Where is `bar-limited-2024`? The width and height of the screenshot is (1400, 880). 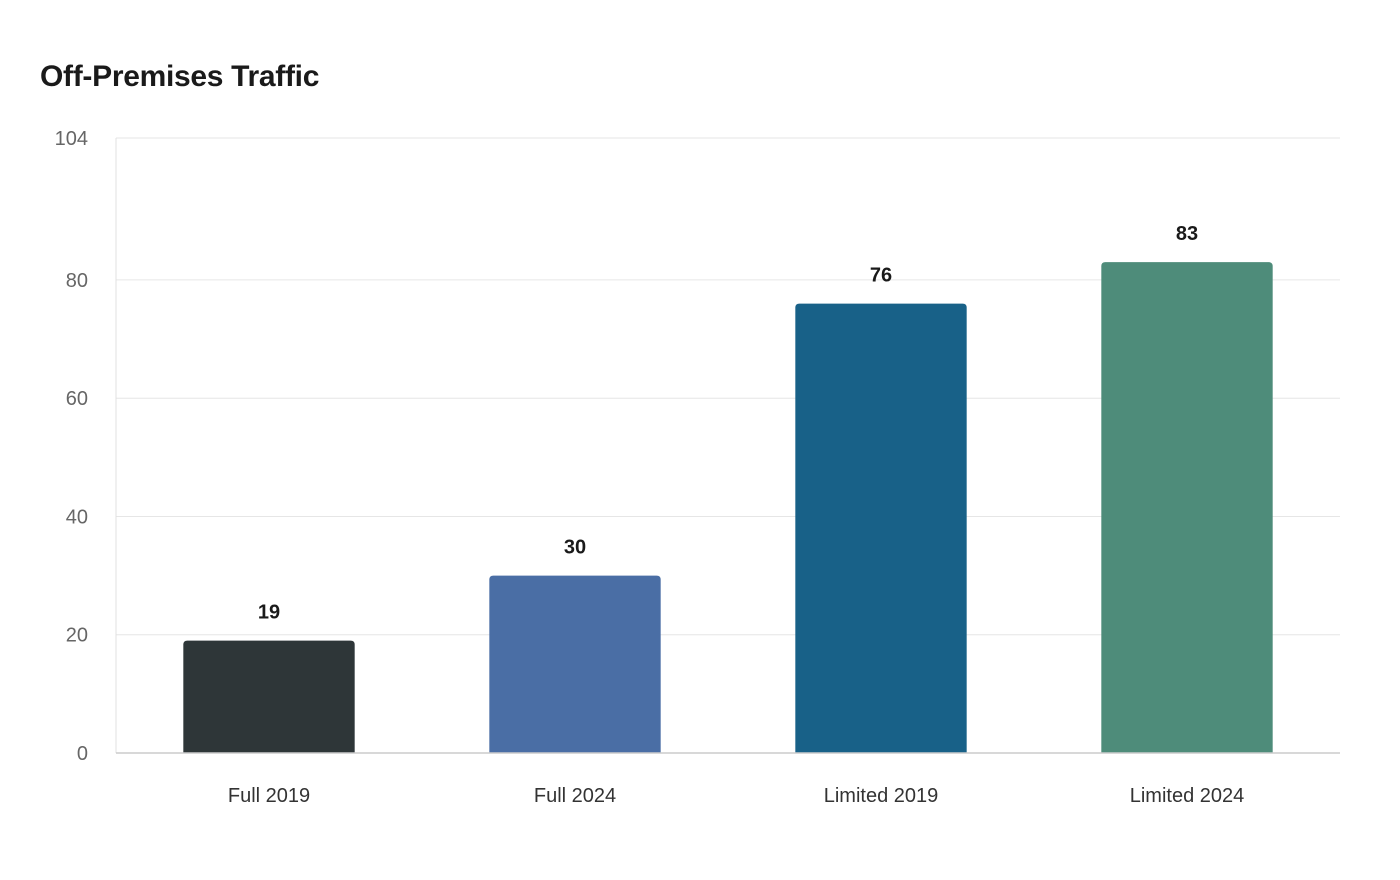 bar-limited-2024 is located at coordinates (1187, 507).